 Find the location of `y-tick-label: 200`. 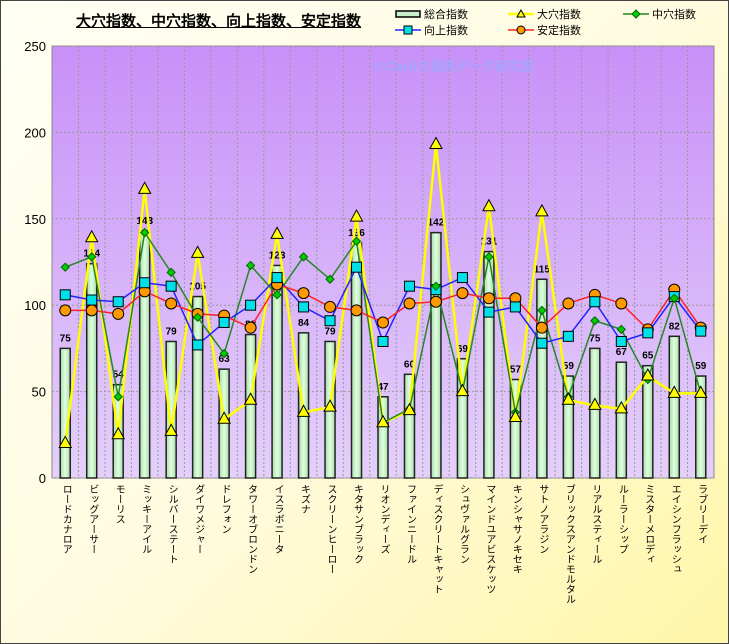

y-tick-label: 200 is located at coordinates (35, 132).